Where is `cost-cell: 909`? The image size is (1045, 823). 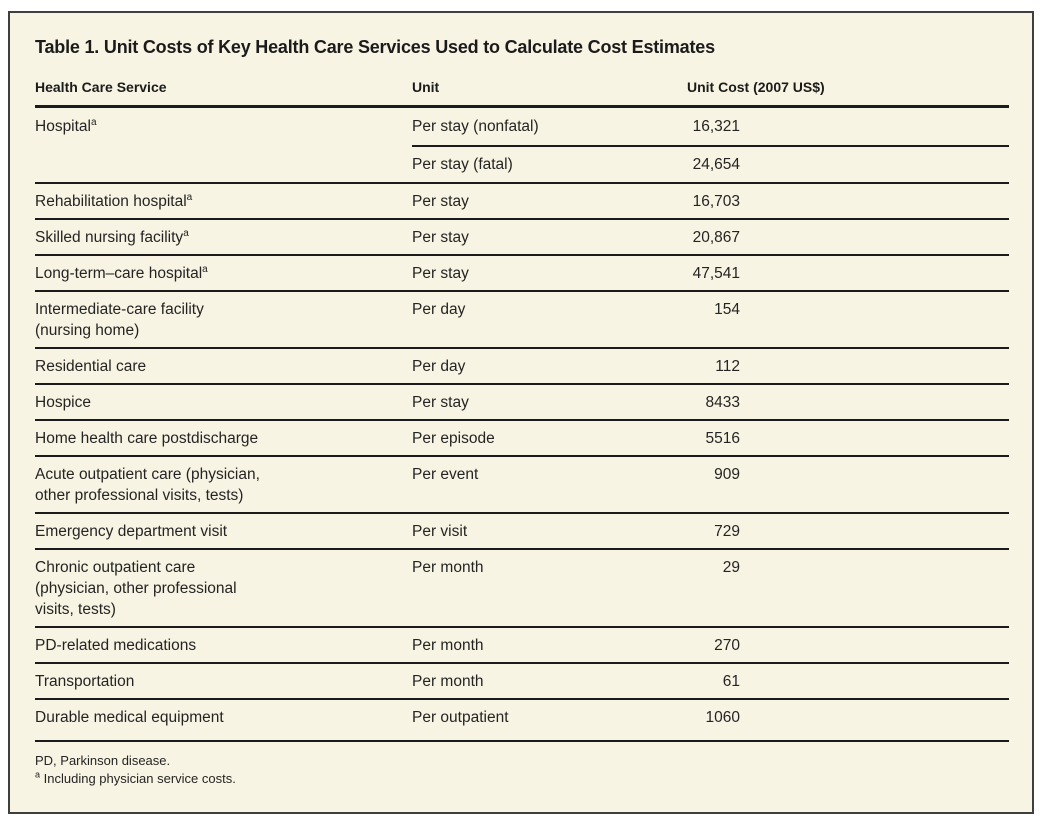
cost-cell: 909 is located at coordinates (727, 474).